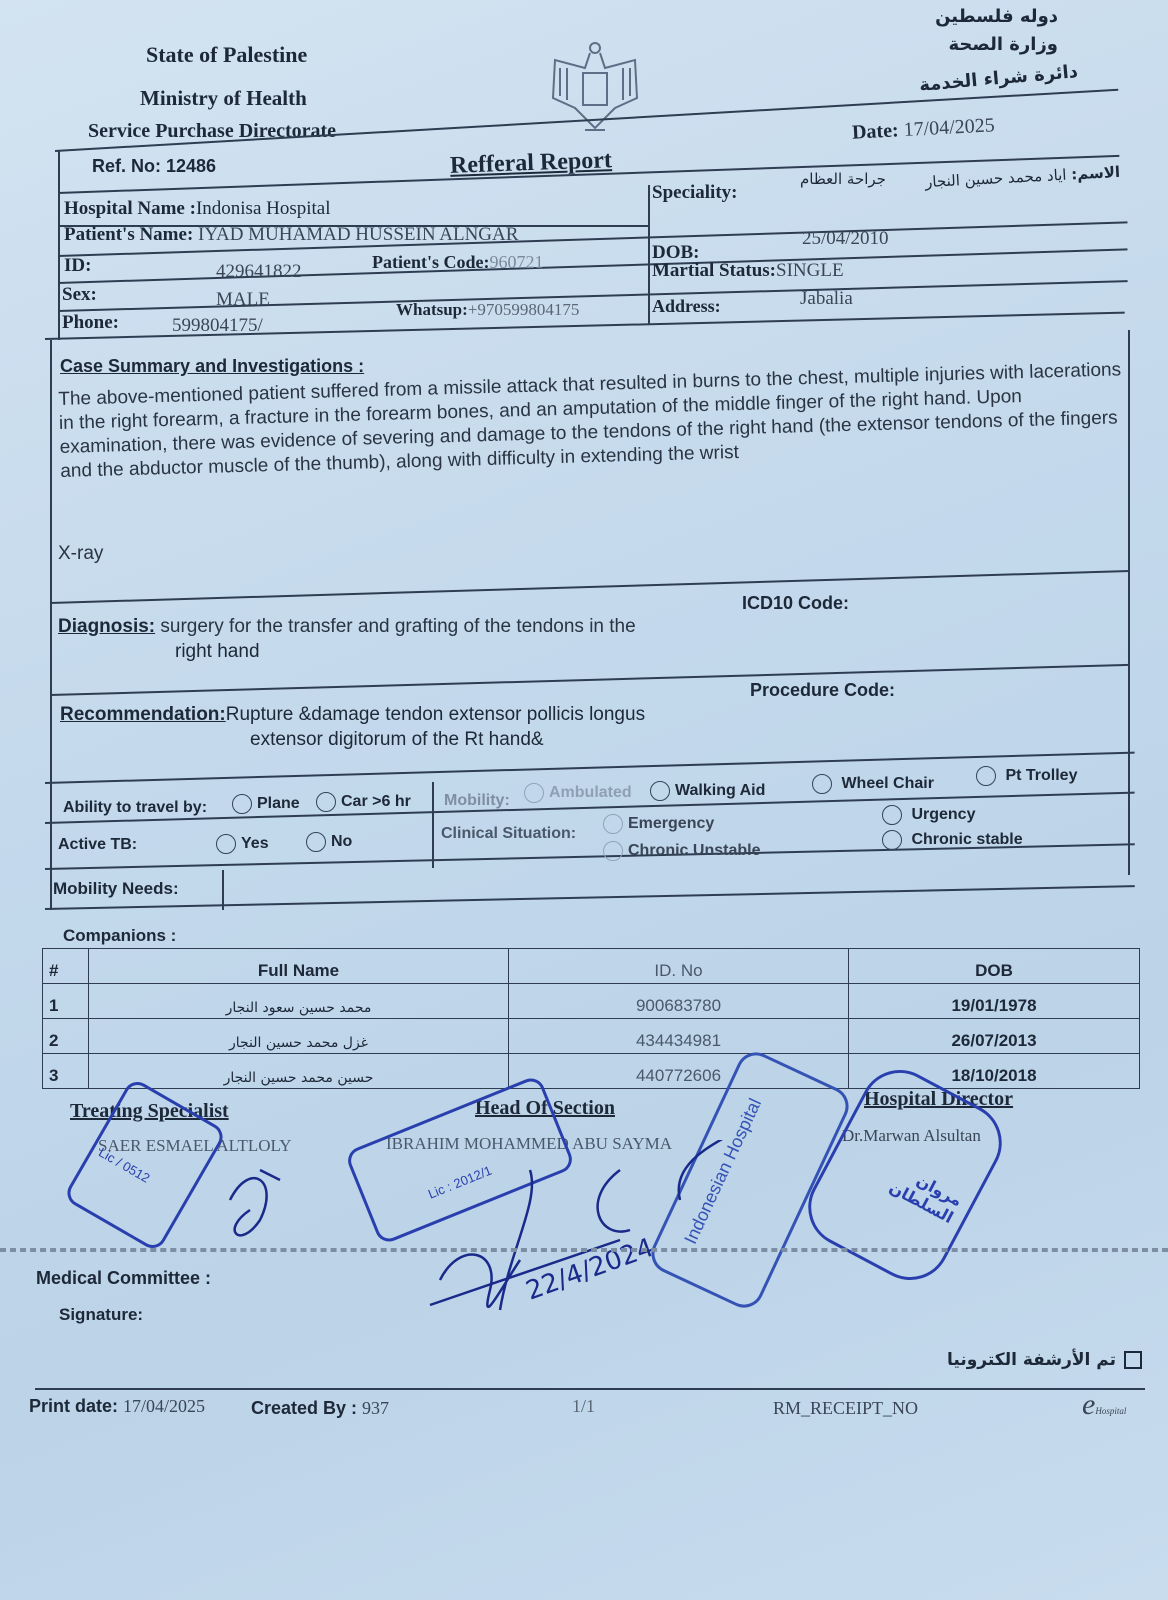 The height and width of the screenshot is (1600, 1168). What do you see at coordinates (994, 1001) in the screenshot?
I see `row-dob: 19/01/1978` at bounding box center [994, 1001].